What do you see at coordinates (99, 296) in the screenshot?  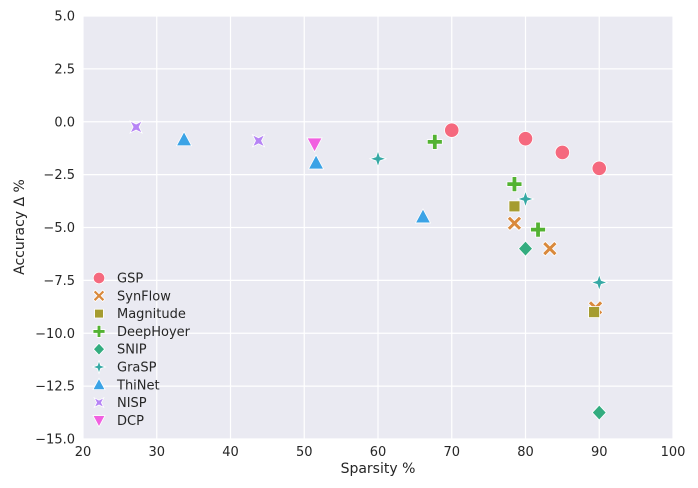 I see `legend-marker-synflow` at bounding box center [99, 296].